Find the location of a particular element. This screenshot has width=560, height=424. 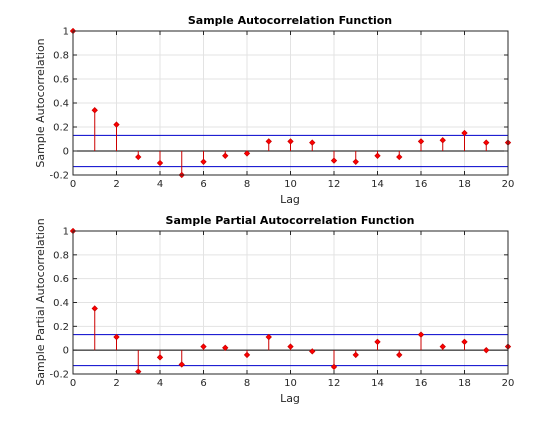

pacf-x-tick-label: 20 is located at coordinates (508, 383).